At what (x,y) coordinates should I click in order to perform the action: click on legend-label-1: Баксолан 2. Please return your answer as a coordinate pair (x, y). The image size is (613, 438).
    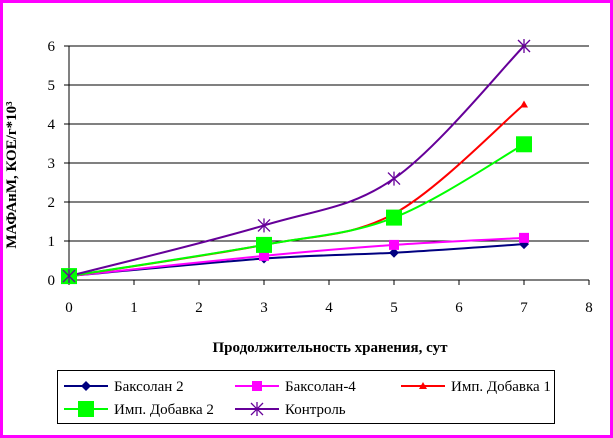
    Looking at the image, I should click on (149, 387).